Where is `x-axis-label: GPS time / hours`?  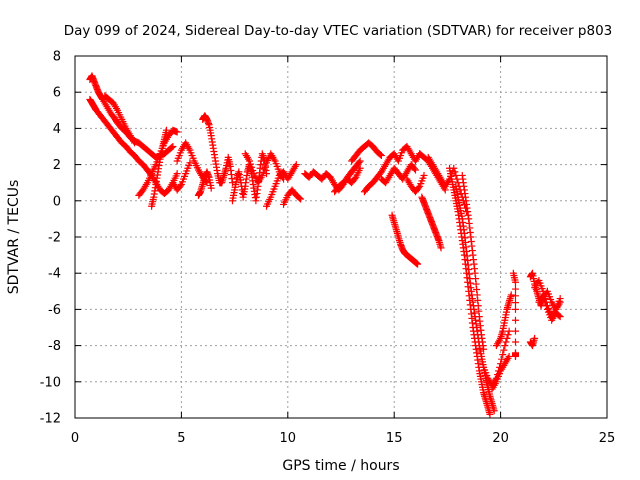 x-axis-label: GPS time / hours is located at coordinates (340, 466).